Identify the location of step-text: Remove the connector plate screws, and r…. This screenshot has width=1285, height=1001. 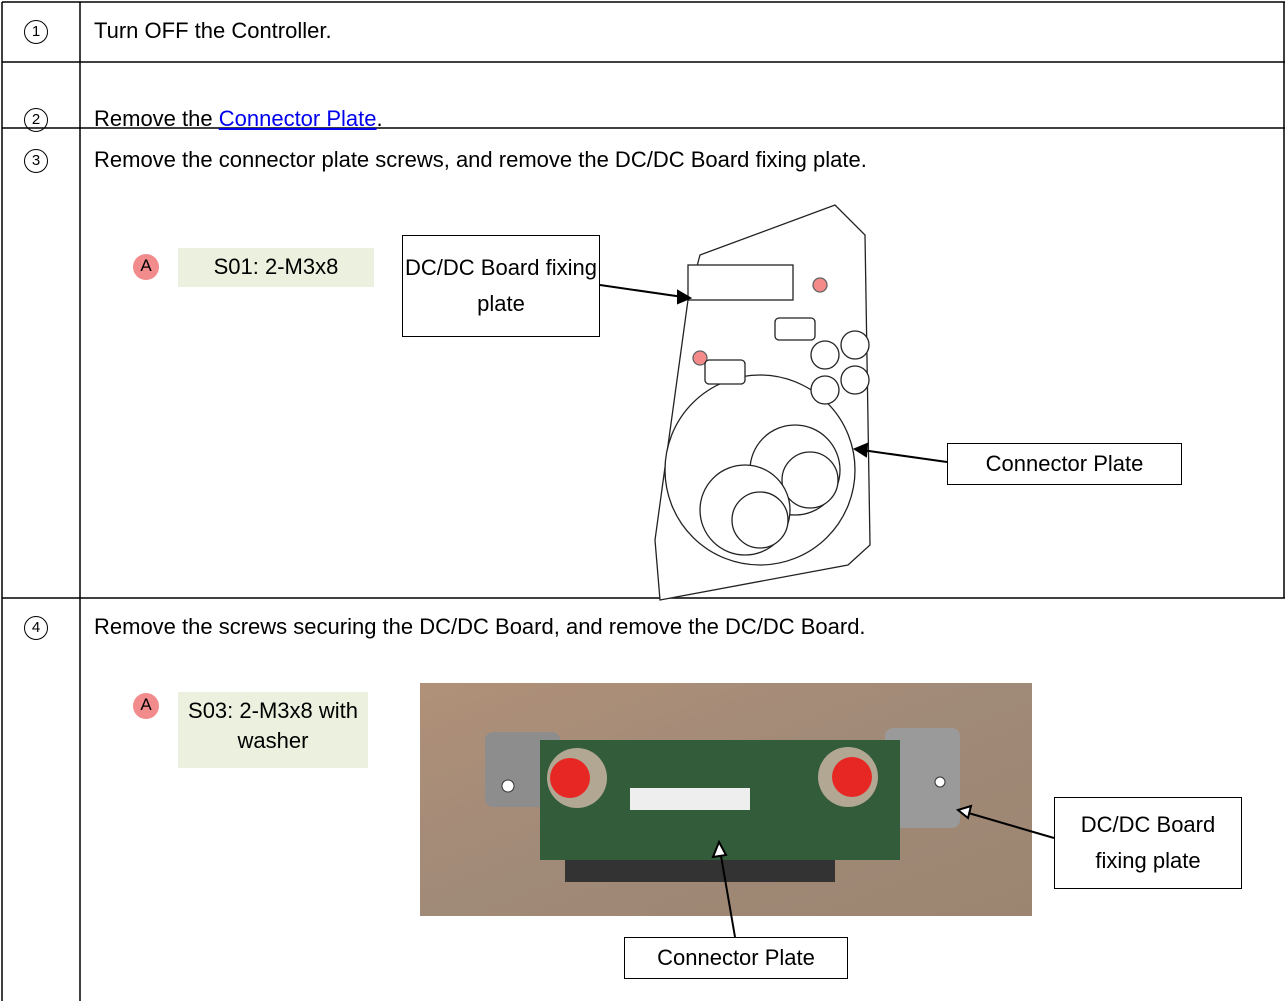
(480, 160).